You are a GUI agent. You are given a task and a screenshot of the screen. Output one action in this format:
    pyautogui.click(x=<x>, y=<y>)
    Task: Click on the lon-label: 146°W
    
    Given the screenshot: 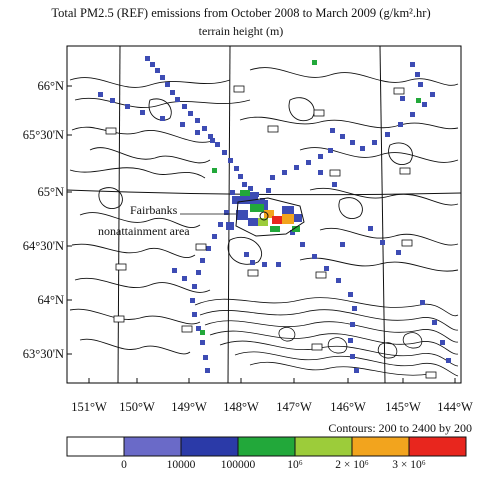 What is the action you would take?
    pyautogui.click(x=348, y=407)
    